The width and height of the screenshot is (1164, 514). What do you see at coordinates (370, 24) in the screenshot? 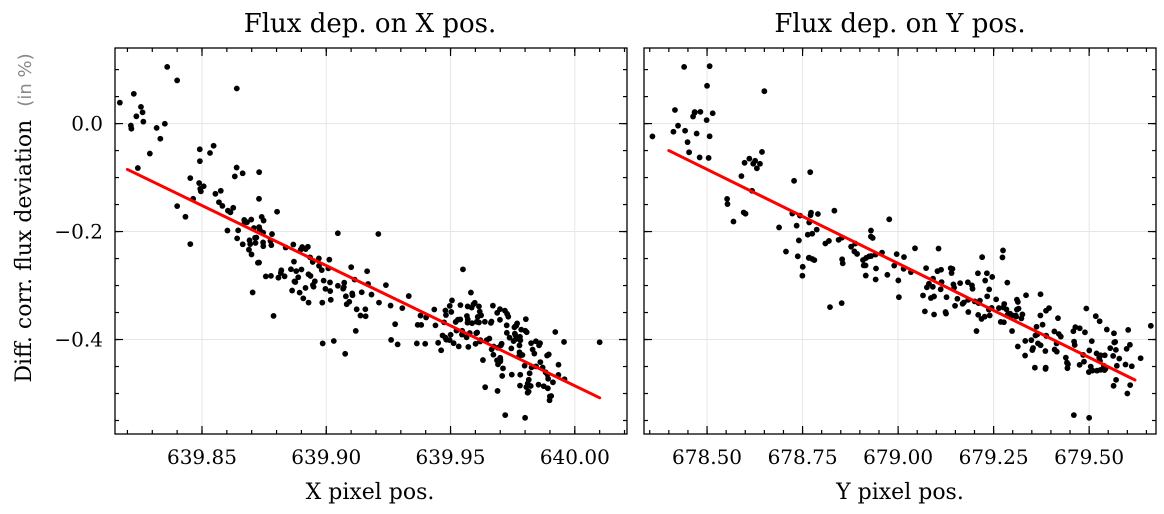
I see `panel-title: Flux dep. on X pos.` at bounding box center [370, 24].